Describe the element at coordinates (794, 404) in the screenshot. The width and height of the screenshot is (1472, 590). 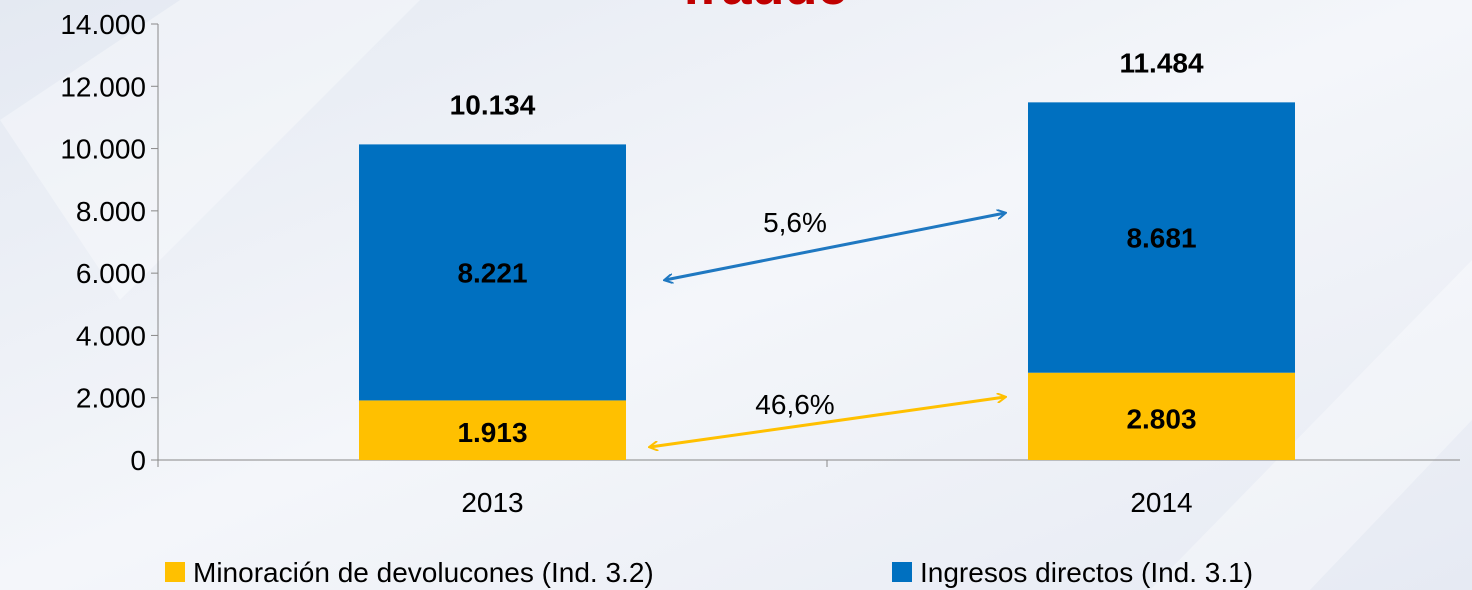
I see `annotation: 46,6%` at that location.